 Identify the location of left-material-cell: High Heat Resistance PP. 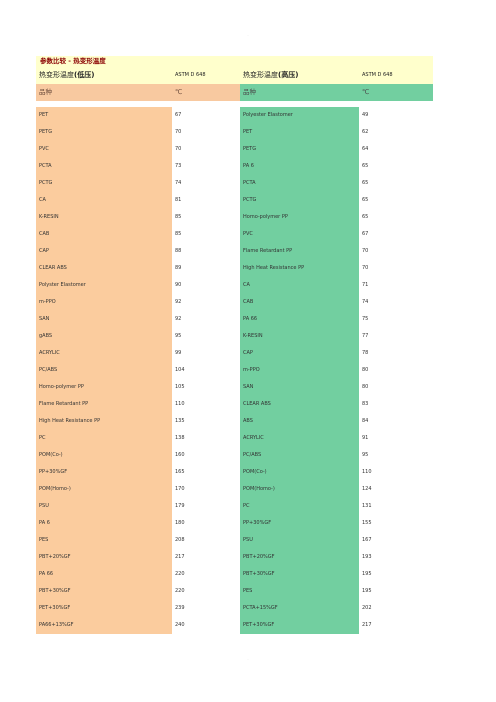
(104, 421).